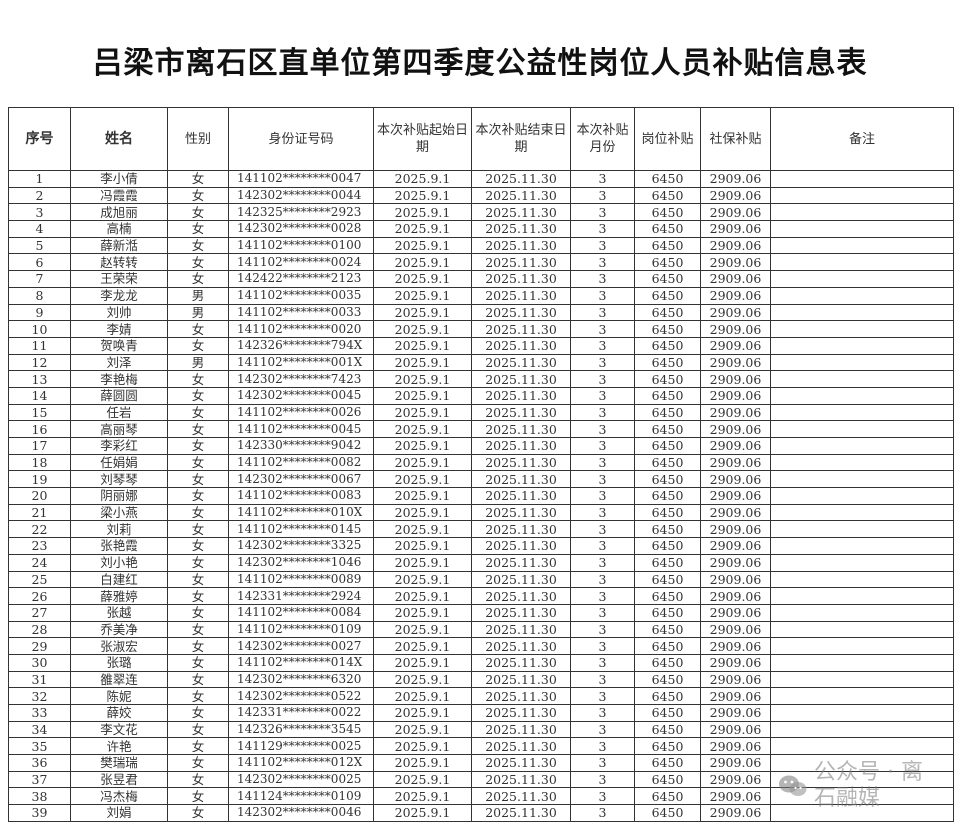 The height and width of the screenshot is (828, 960). What do you see at coordinates (301, 479) in the screenshot?
I see `cell-id-number: 142302********0067` at bounding box center [301, 479].